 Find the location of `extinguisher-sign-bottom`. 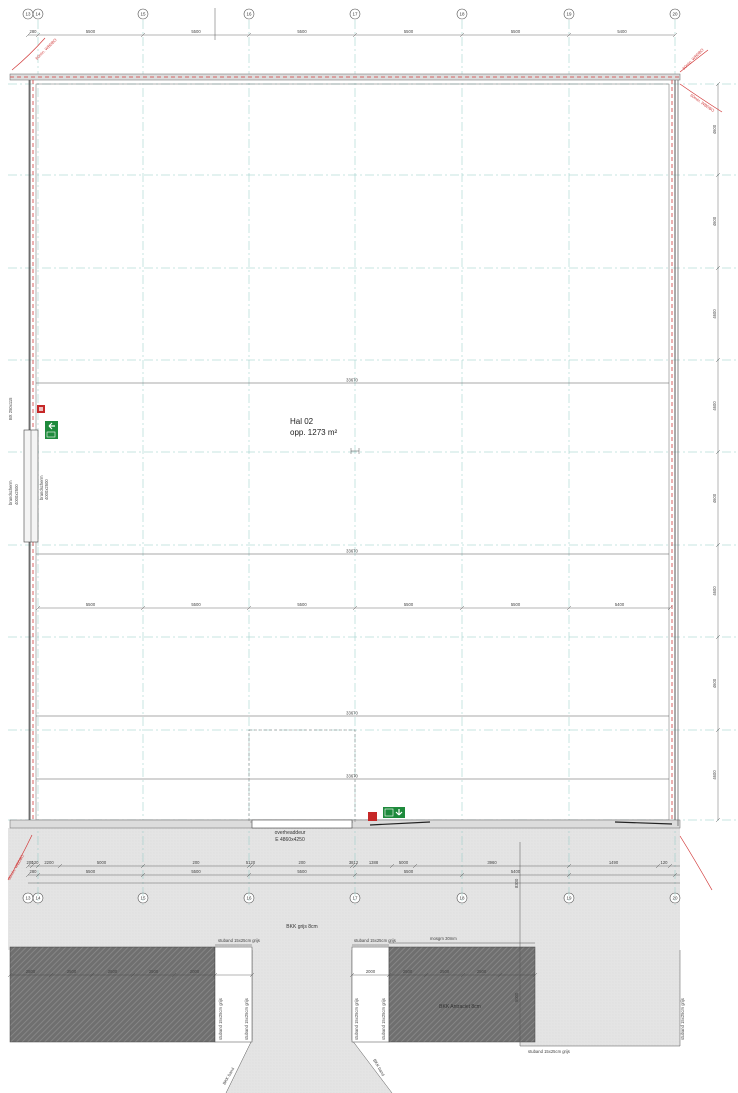

extinguisher-sign-bottom is located at coordinates (372, 816).